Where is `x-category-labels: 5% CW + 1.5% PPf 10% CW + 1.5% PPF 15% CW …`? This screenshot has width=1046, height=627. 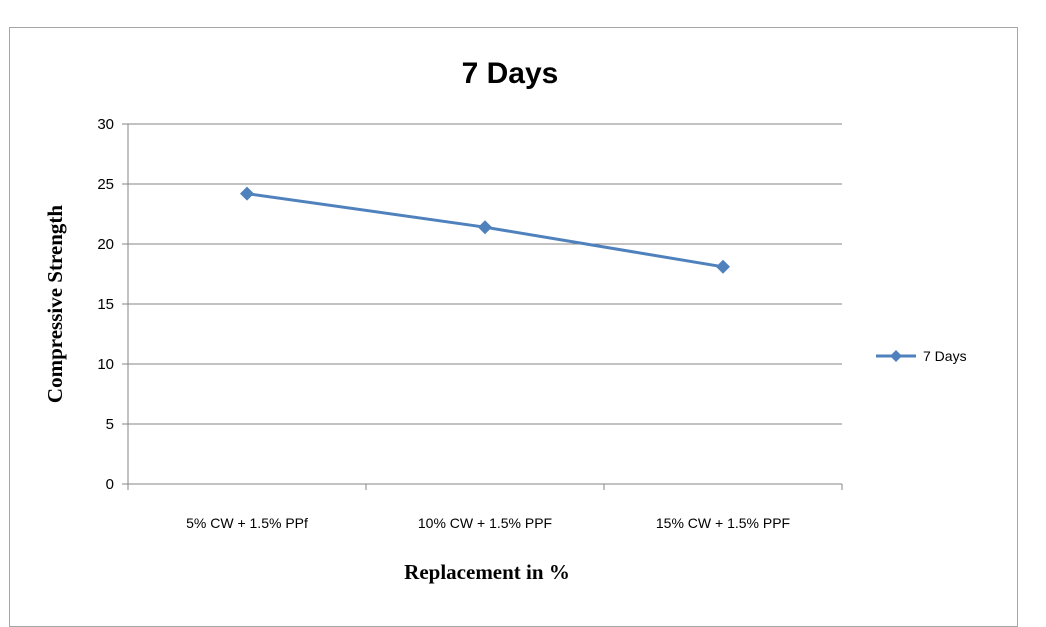 x-category-labels: 5% CW + 1.5% PPf 10% CW + 1.5% PPF 15% CW … is located at coordinates (488, 523).